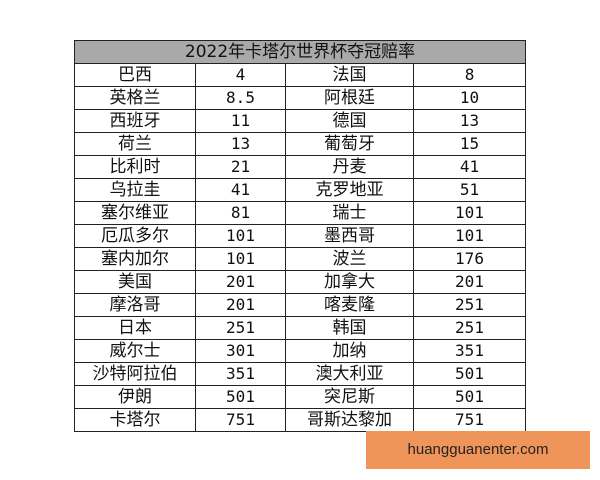 Image resolution: width=600 pixels, height=480 pixels. What do you see at coordinates (349, 121) in the screenshot?
I see `team-cell: 德国` at bounding box center [349, 121].